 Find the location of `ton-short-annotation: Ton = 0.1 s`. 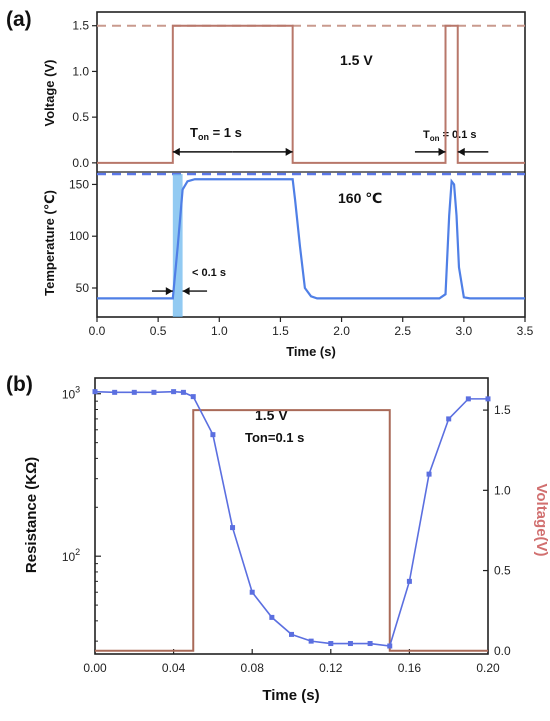

ton-short-annotation: Ton = 0.1 s is located at coordinates (450, 136).